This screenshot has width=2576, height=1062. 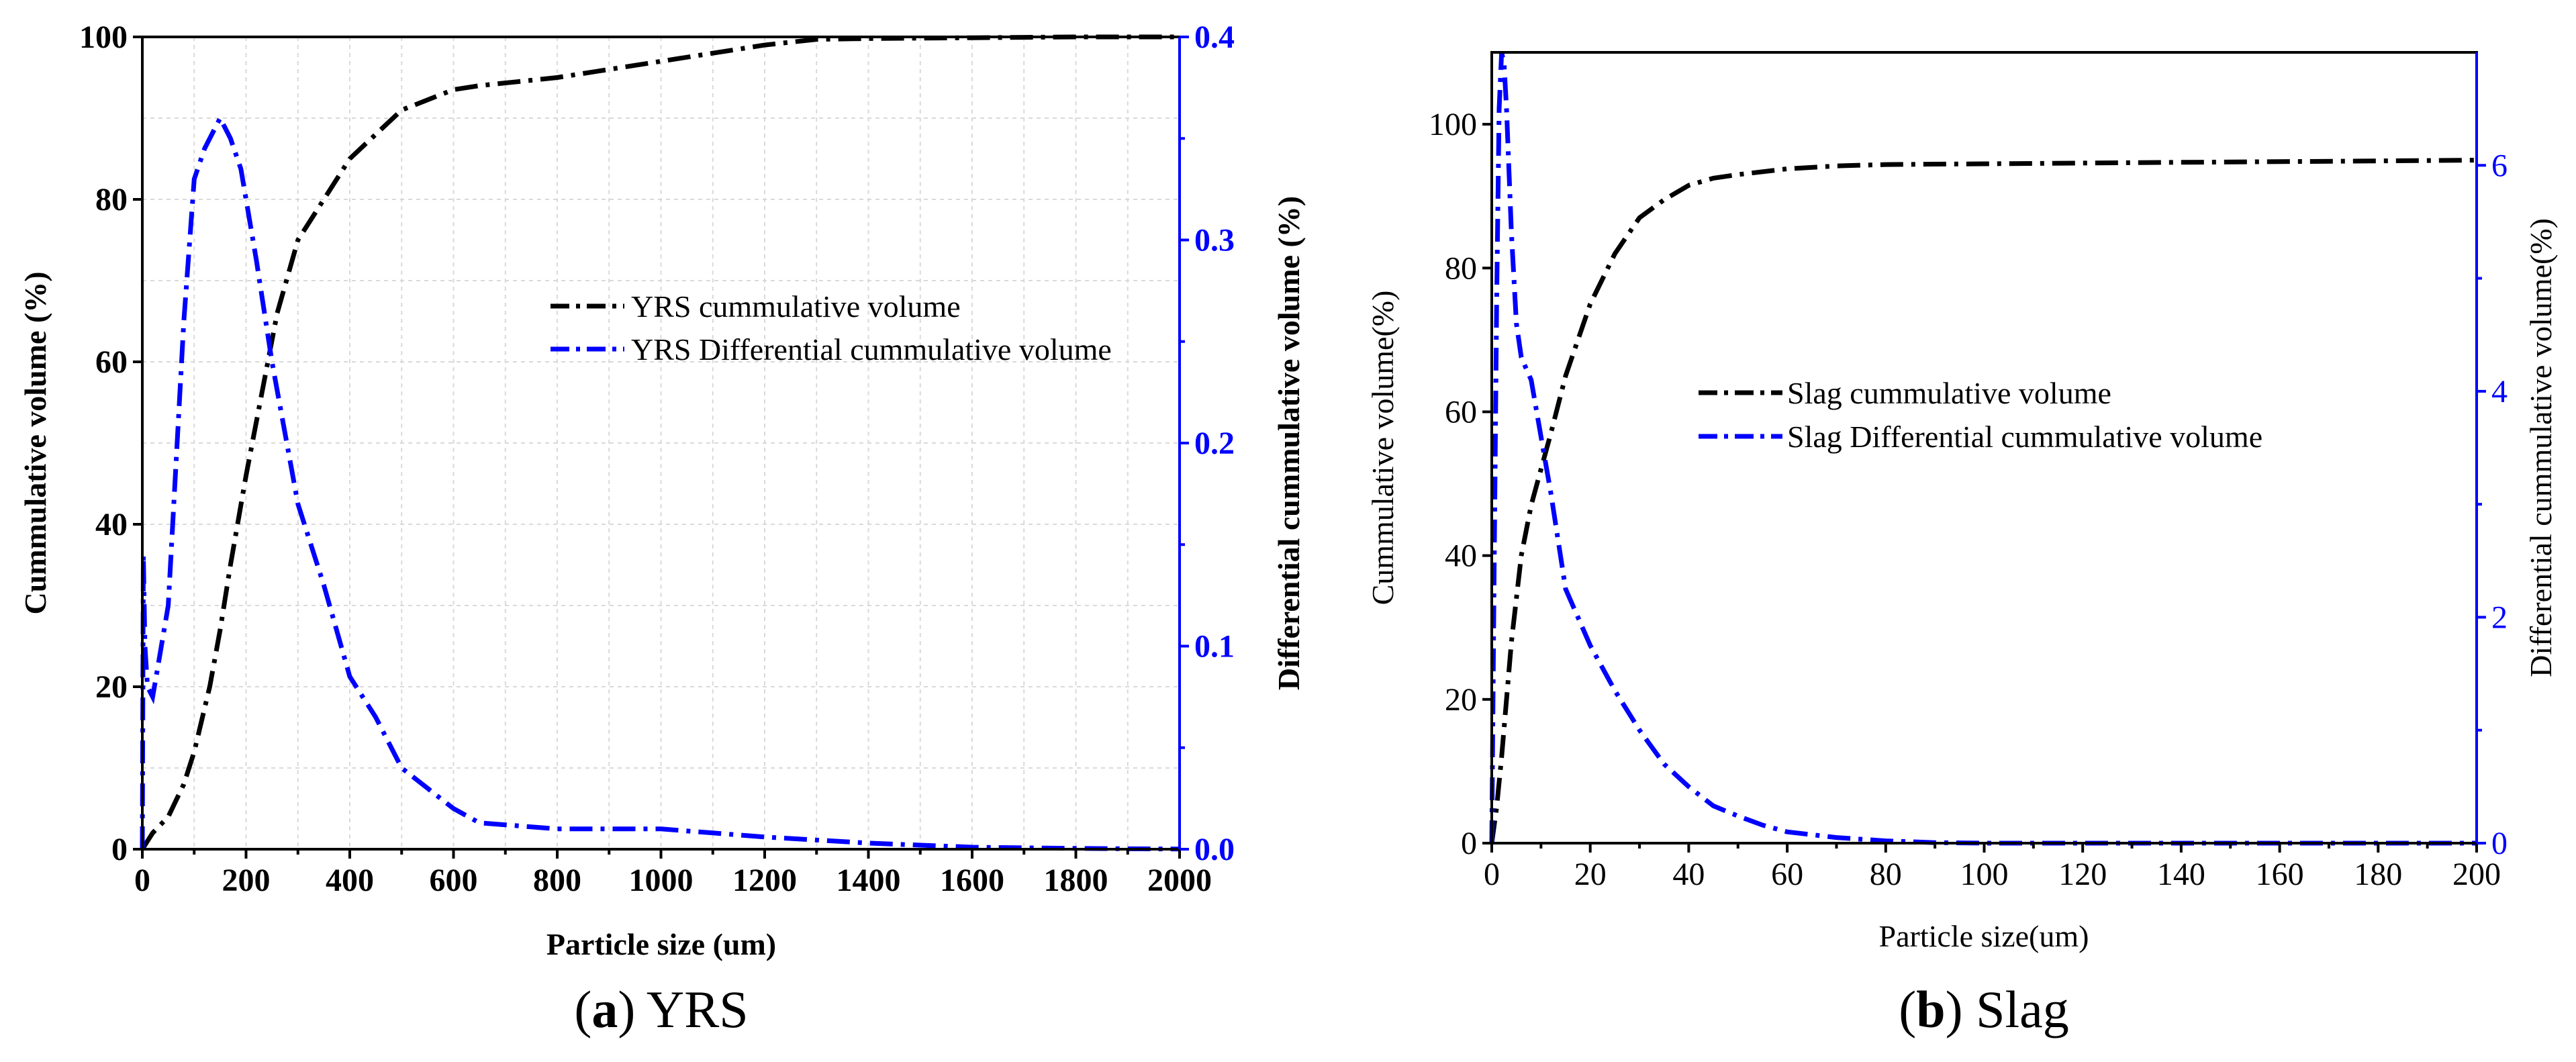 I want to click on x-axis-ticks: 0 20 40 60 80 100 120 140 160 180 200, so click(x=1992, y=867).